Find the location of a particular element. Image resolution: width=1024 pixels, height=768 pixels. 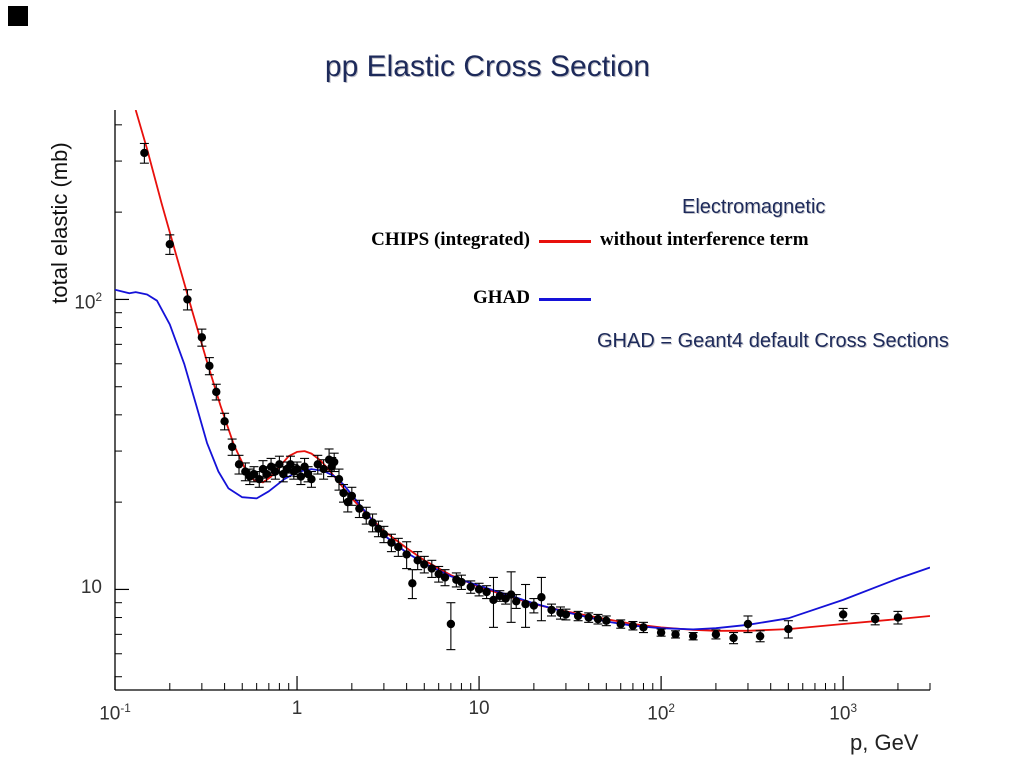

legend-ghad-label: GHAD is located at coordinates (501, 297).